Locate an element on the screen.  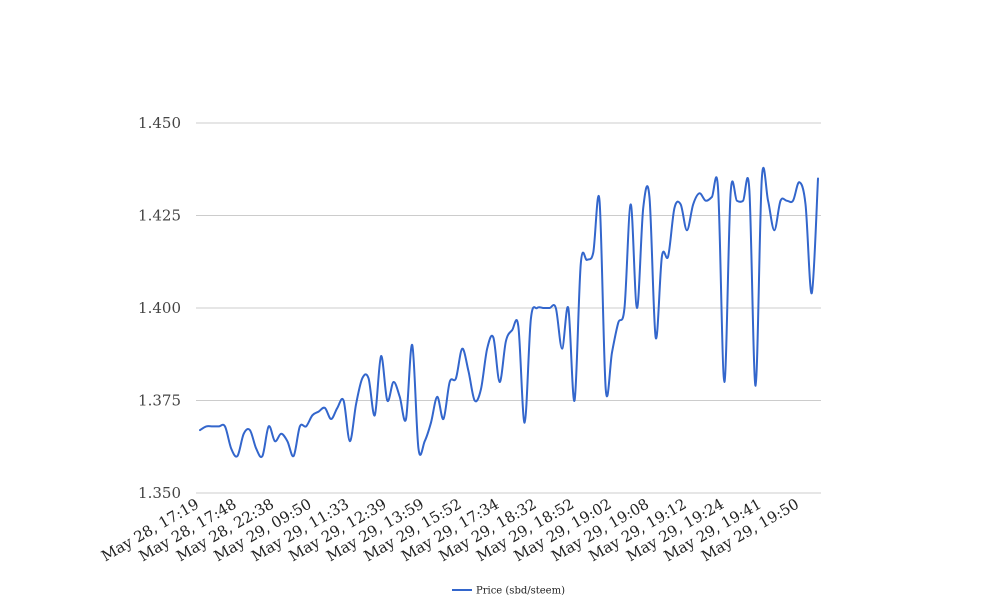
y-tick-label: 1.350 is located at coordinates (159, 493).